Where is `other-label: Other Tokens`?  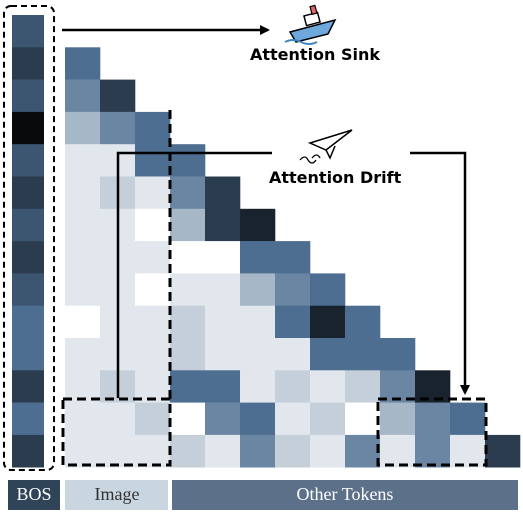
other-label: Other Tokens is located at coordinates (345, 494).